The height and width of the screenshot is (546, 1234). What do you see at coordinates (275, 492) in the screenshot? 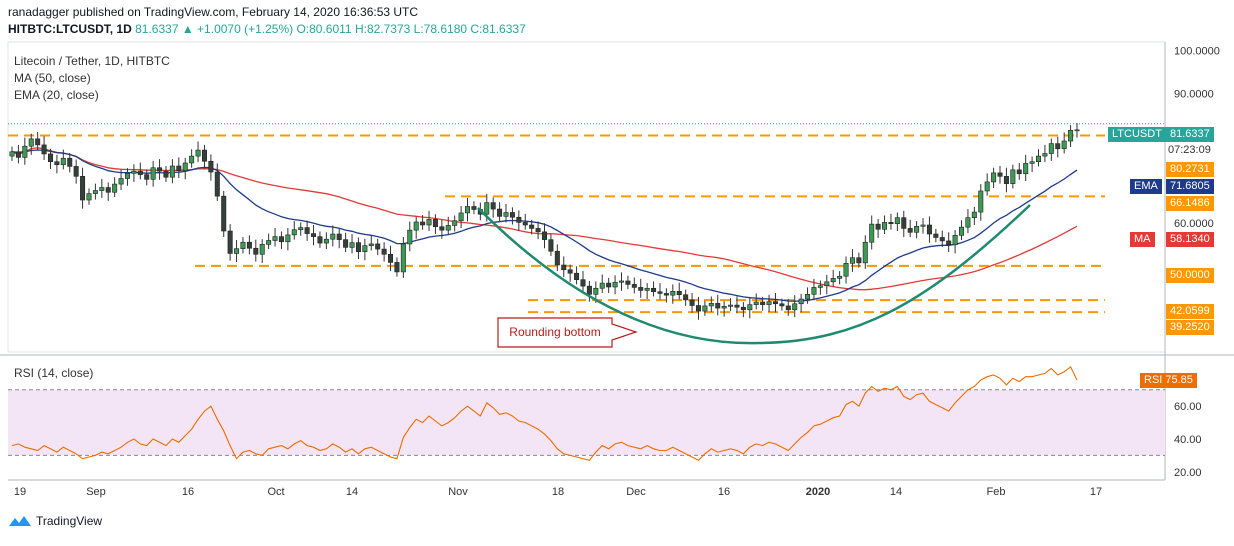
I see `x-tick-label: Oct` at bounding box center [275, 492].